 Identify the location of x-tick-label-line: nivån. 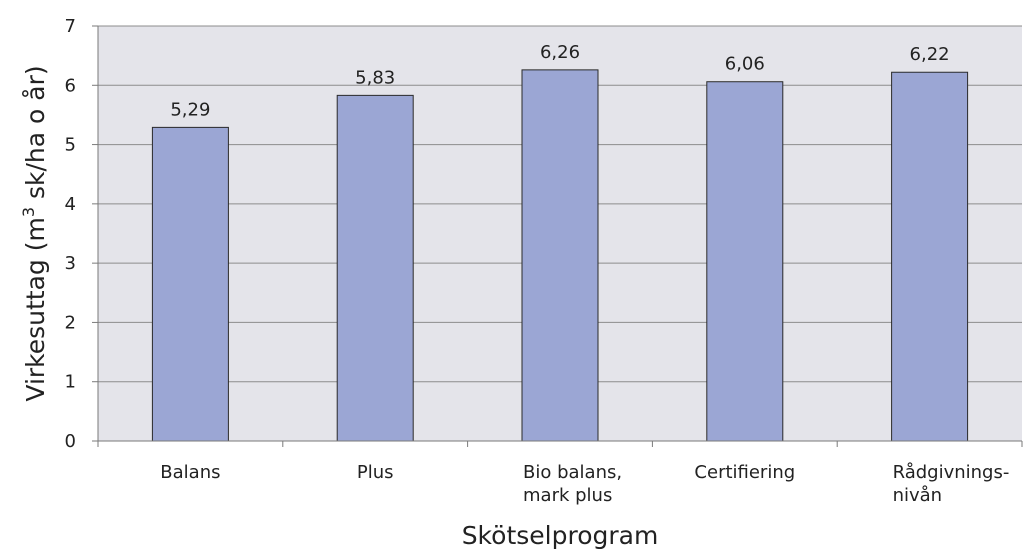
(918, 495).